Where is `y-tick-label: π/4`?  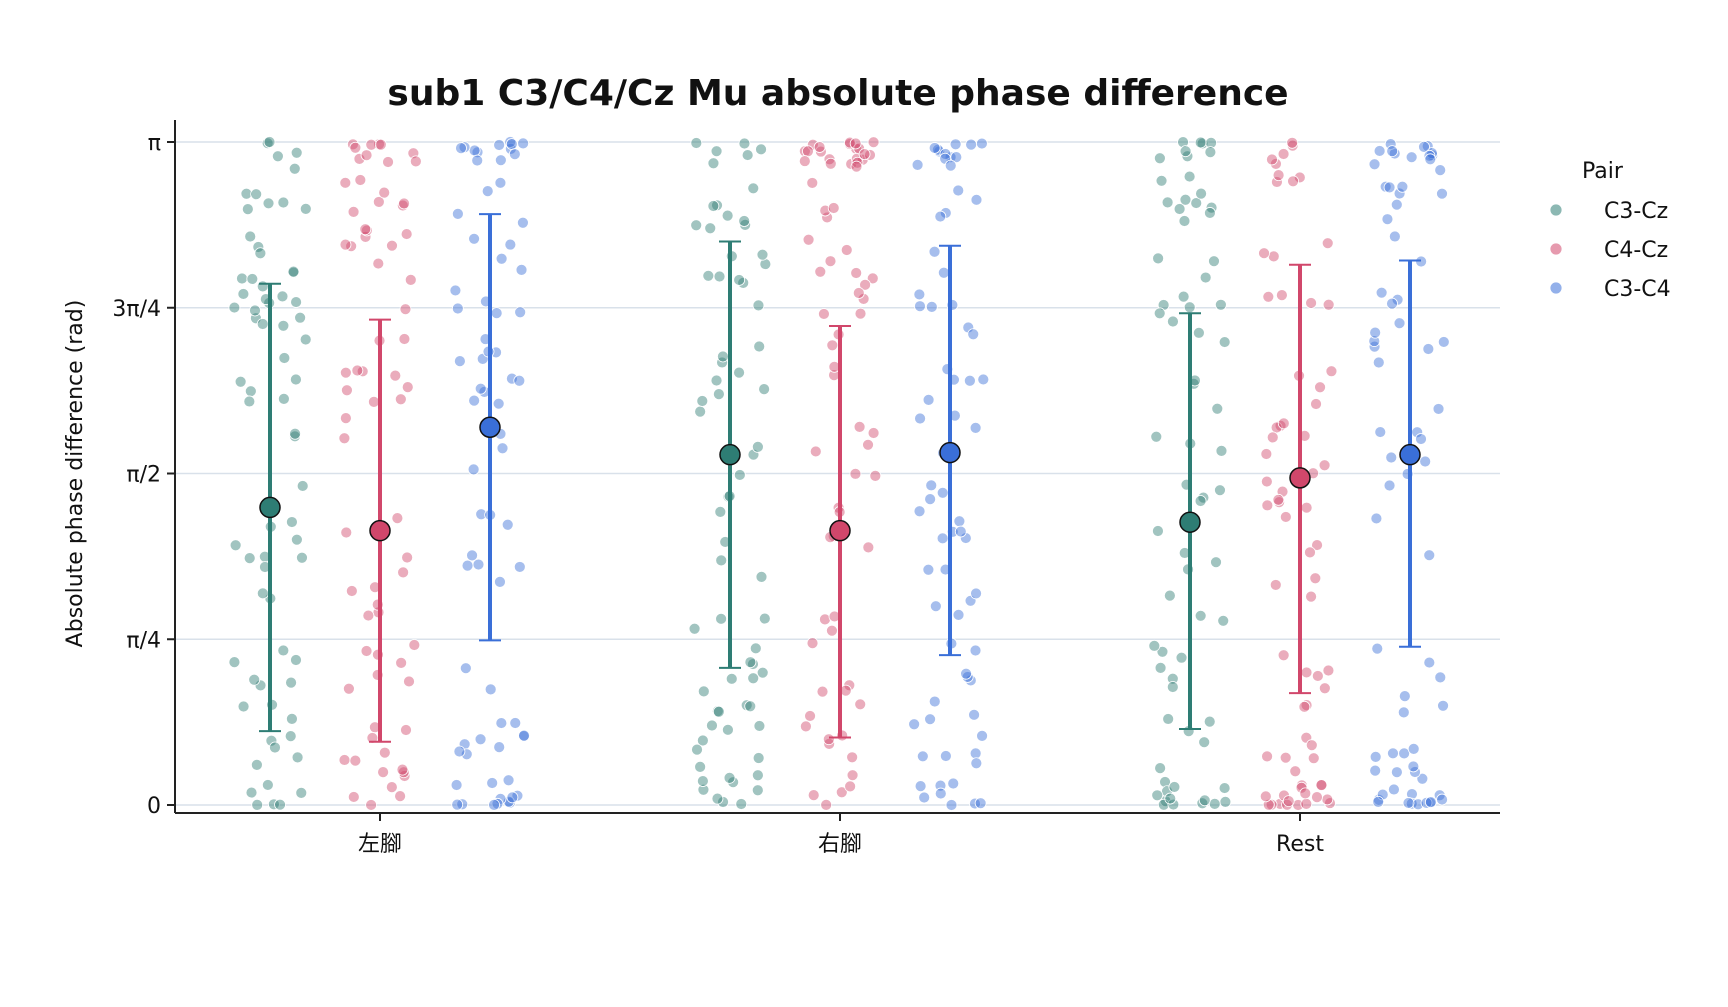
y-tick-label: π/4 is located at coordinates (143, 640).